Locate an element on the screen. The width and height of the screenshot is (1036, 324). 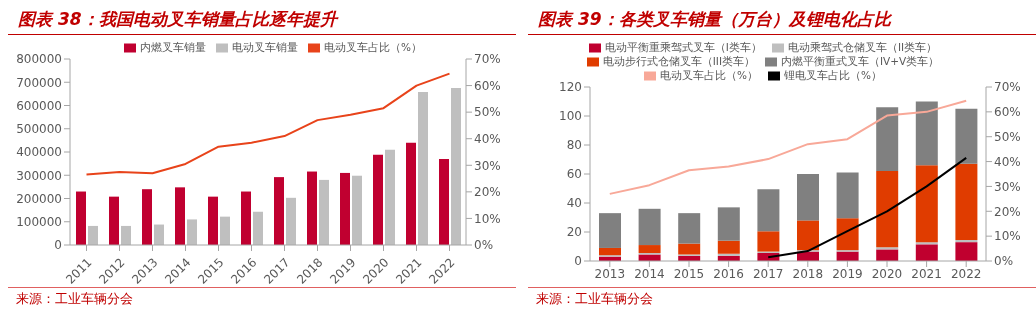
y-tick-label: 120 is located at coordinates (570, 87).